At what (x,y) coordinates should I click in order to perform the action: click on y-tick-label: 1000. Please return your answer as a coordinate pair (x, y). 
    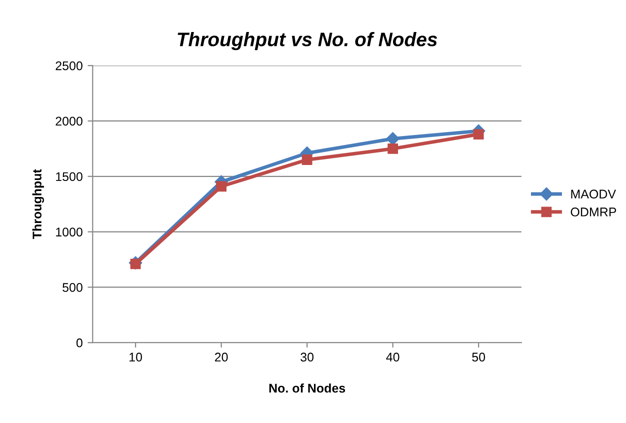
    Looking at the image, I should click on (69, 232).